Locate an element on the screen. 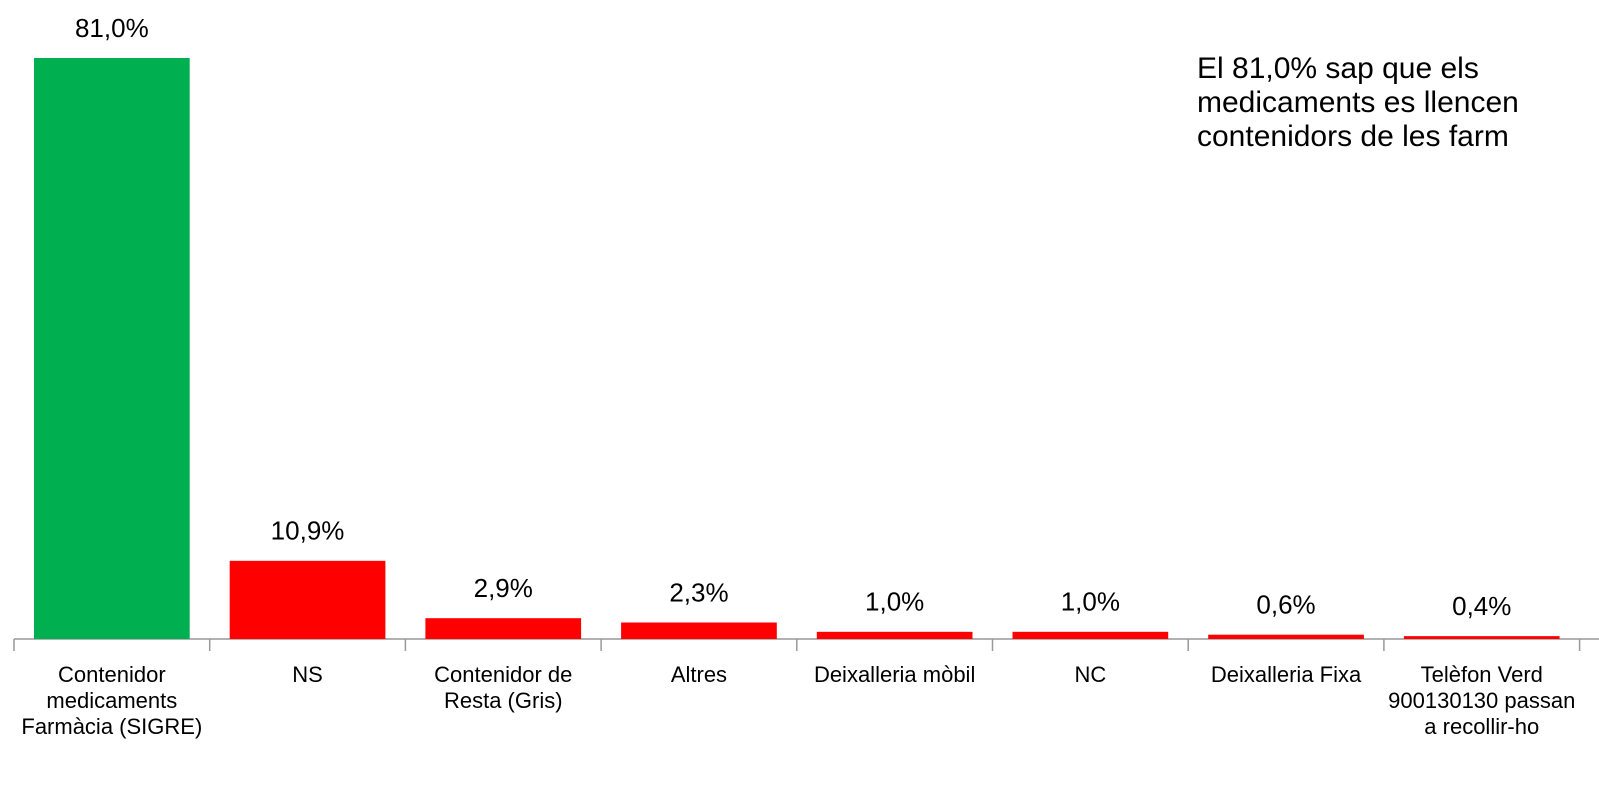 This screenshot has height=798, width=1599. data-label: 0,6% is located at coordinates (1285, 605).